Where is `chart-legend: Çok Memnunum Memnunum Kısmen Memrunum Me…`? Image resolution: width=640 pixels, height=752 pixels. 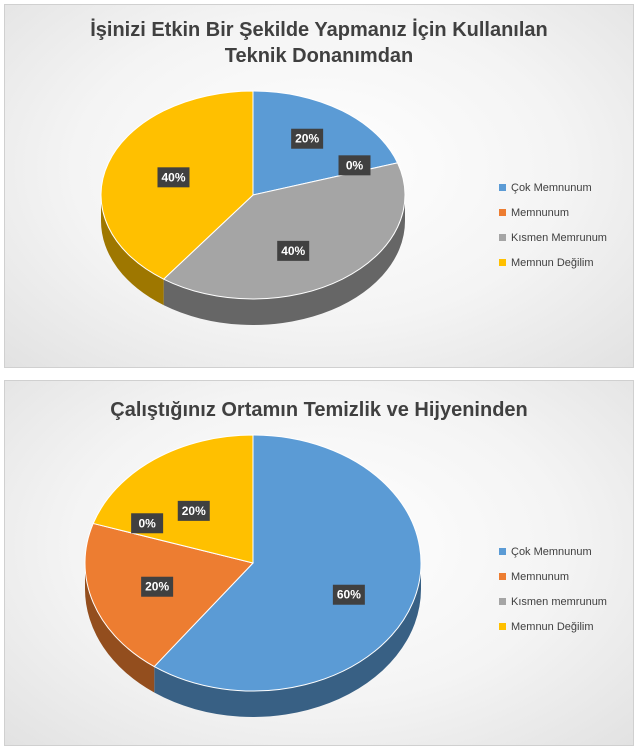
chart-legend: Çok Memnunum Memnunum Kısmen Memrunum Me… is located at coordinates (553, 225).